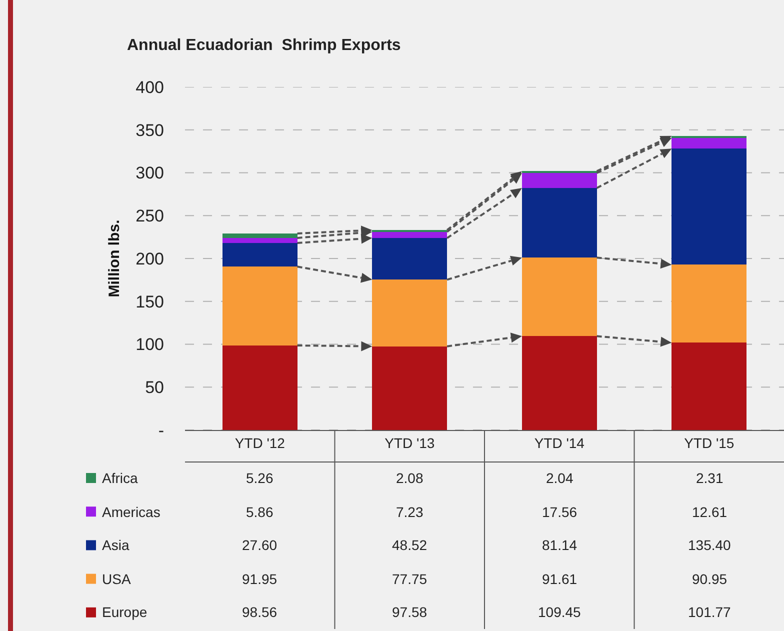  I want to click on y-tick-label: 200, so click(150, 258).